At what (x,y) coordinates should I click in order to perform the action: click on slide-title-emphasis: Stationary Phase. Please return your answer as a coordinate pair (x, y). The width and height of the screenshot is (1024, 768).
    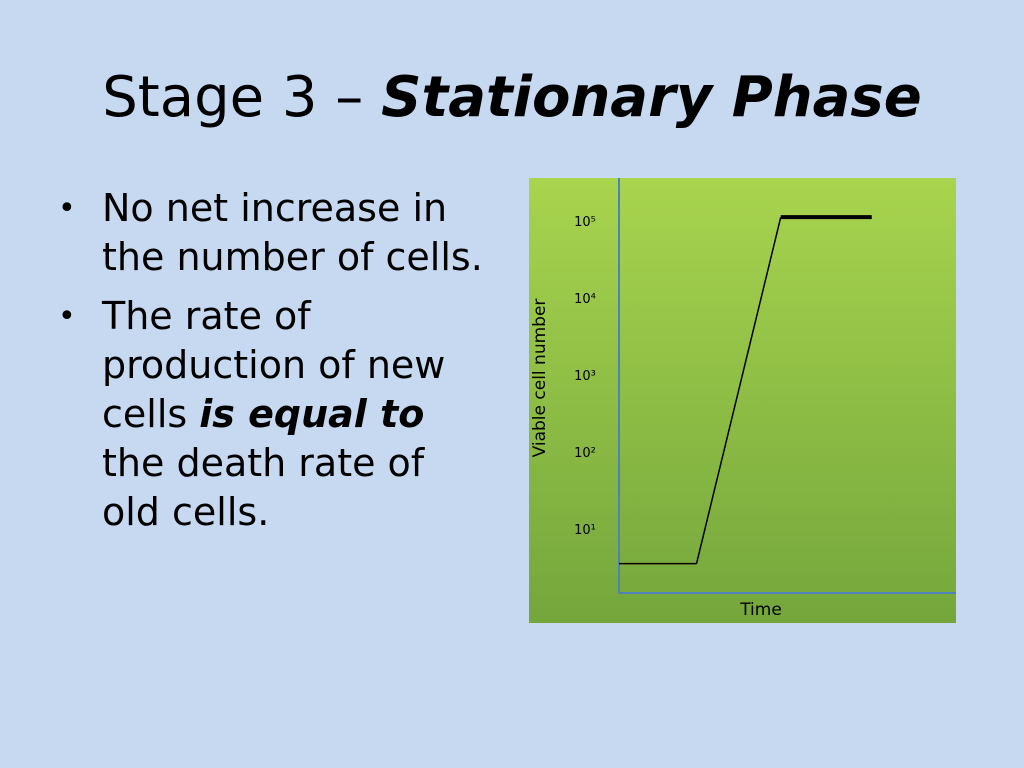
    Looking at the image, I should click on (651, 97).